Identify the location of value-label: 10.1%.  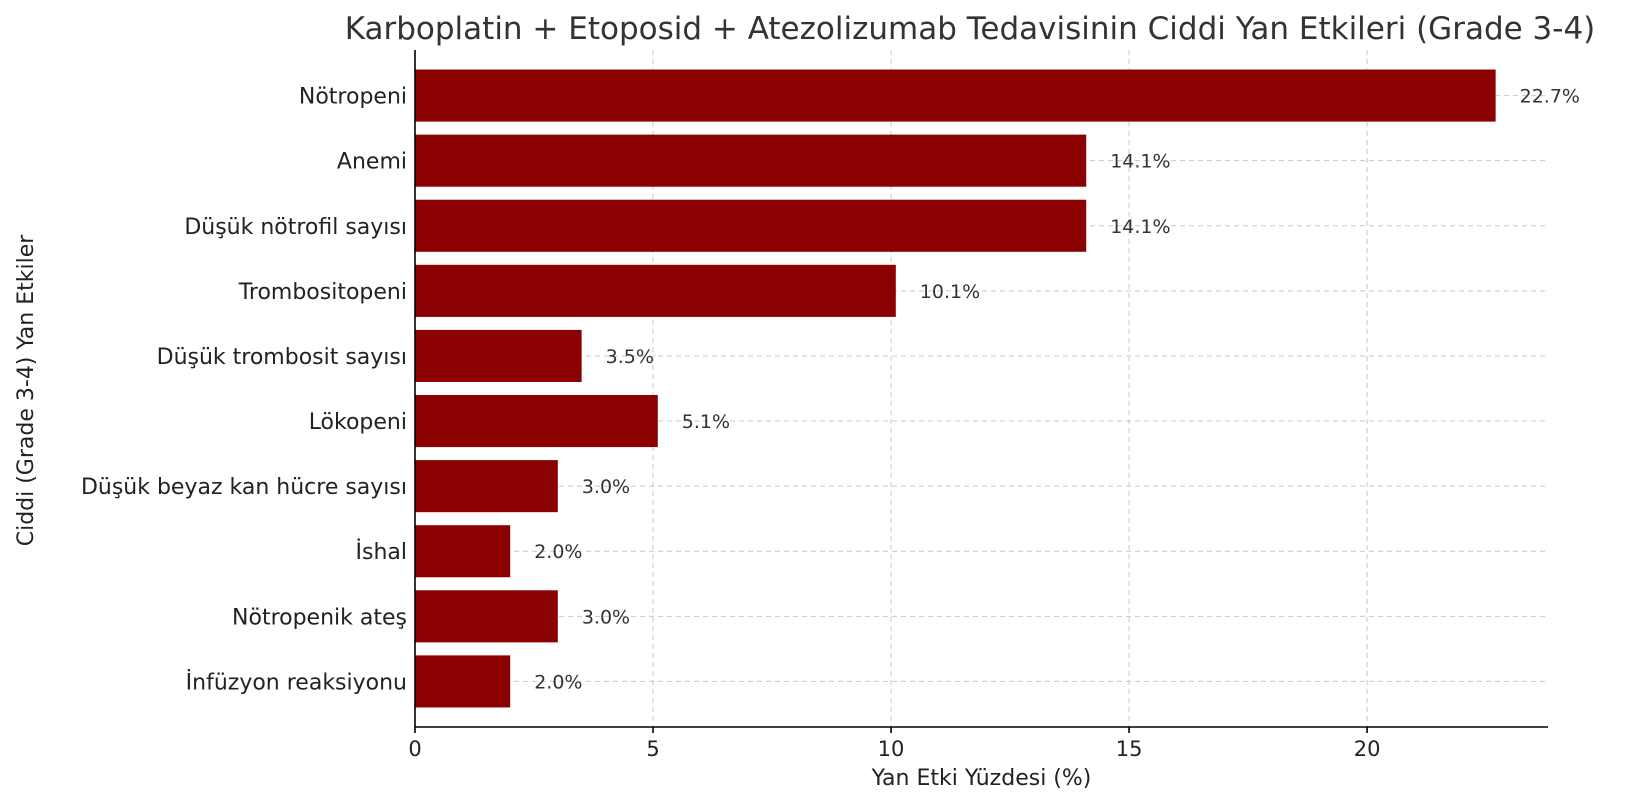
(950, 292).